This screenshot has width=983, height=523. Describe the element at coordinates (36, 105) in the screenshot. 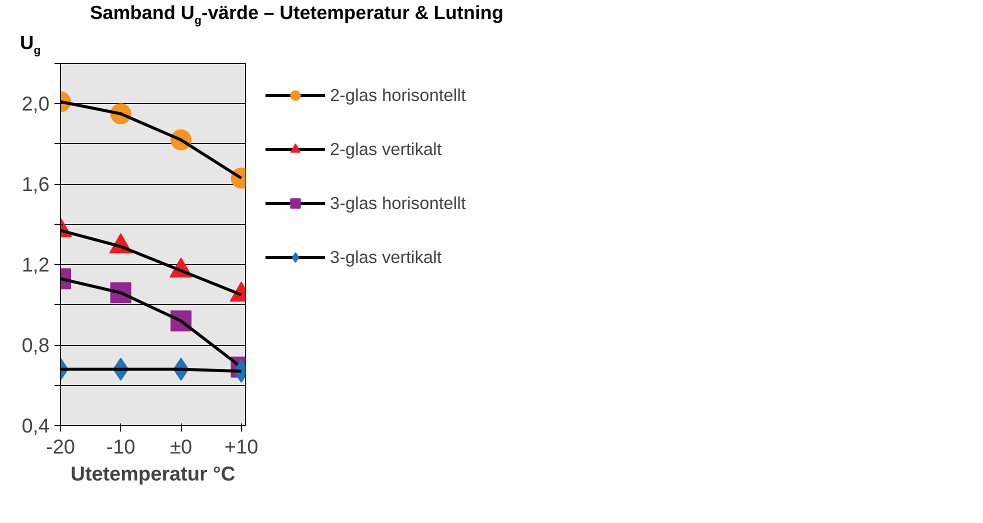

I see `y-tick-label: 2,0` at that location.